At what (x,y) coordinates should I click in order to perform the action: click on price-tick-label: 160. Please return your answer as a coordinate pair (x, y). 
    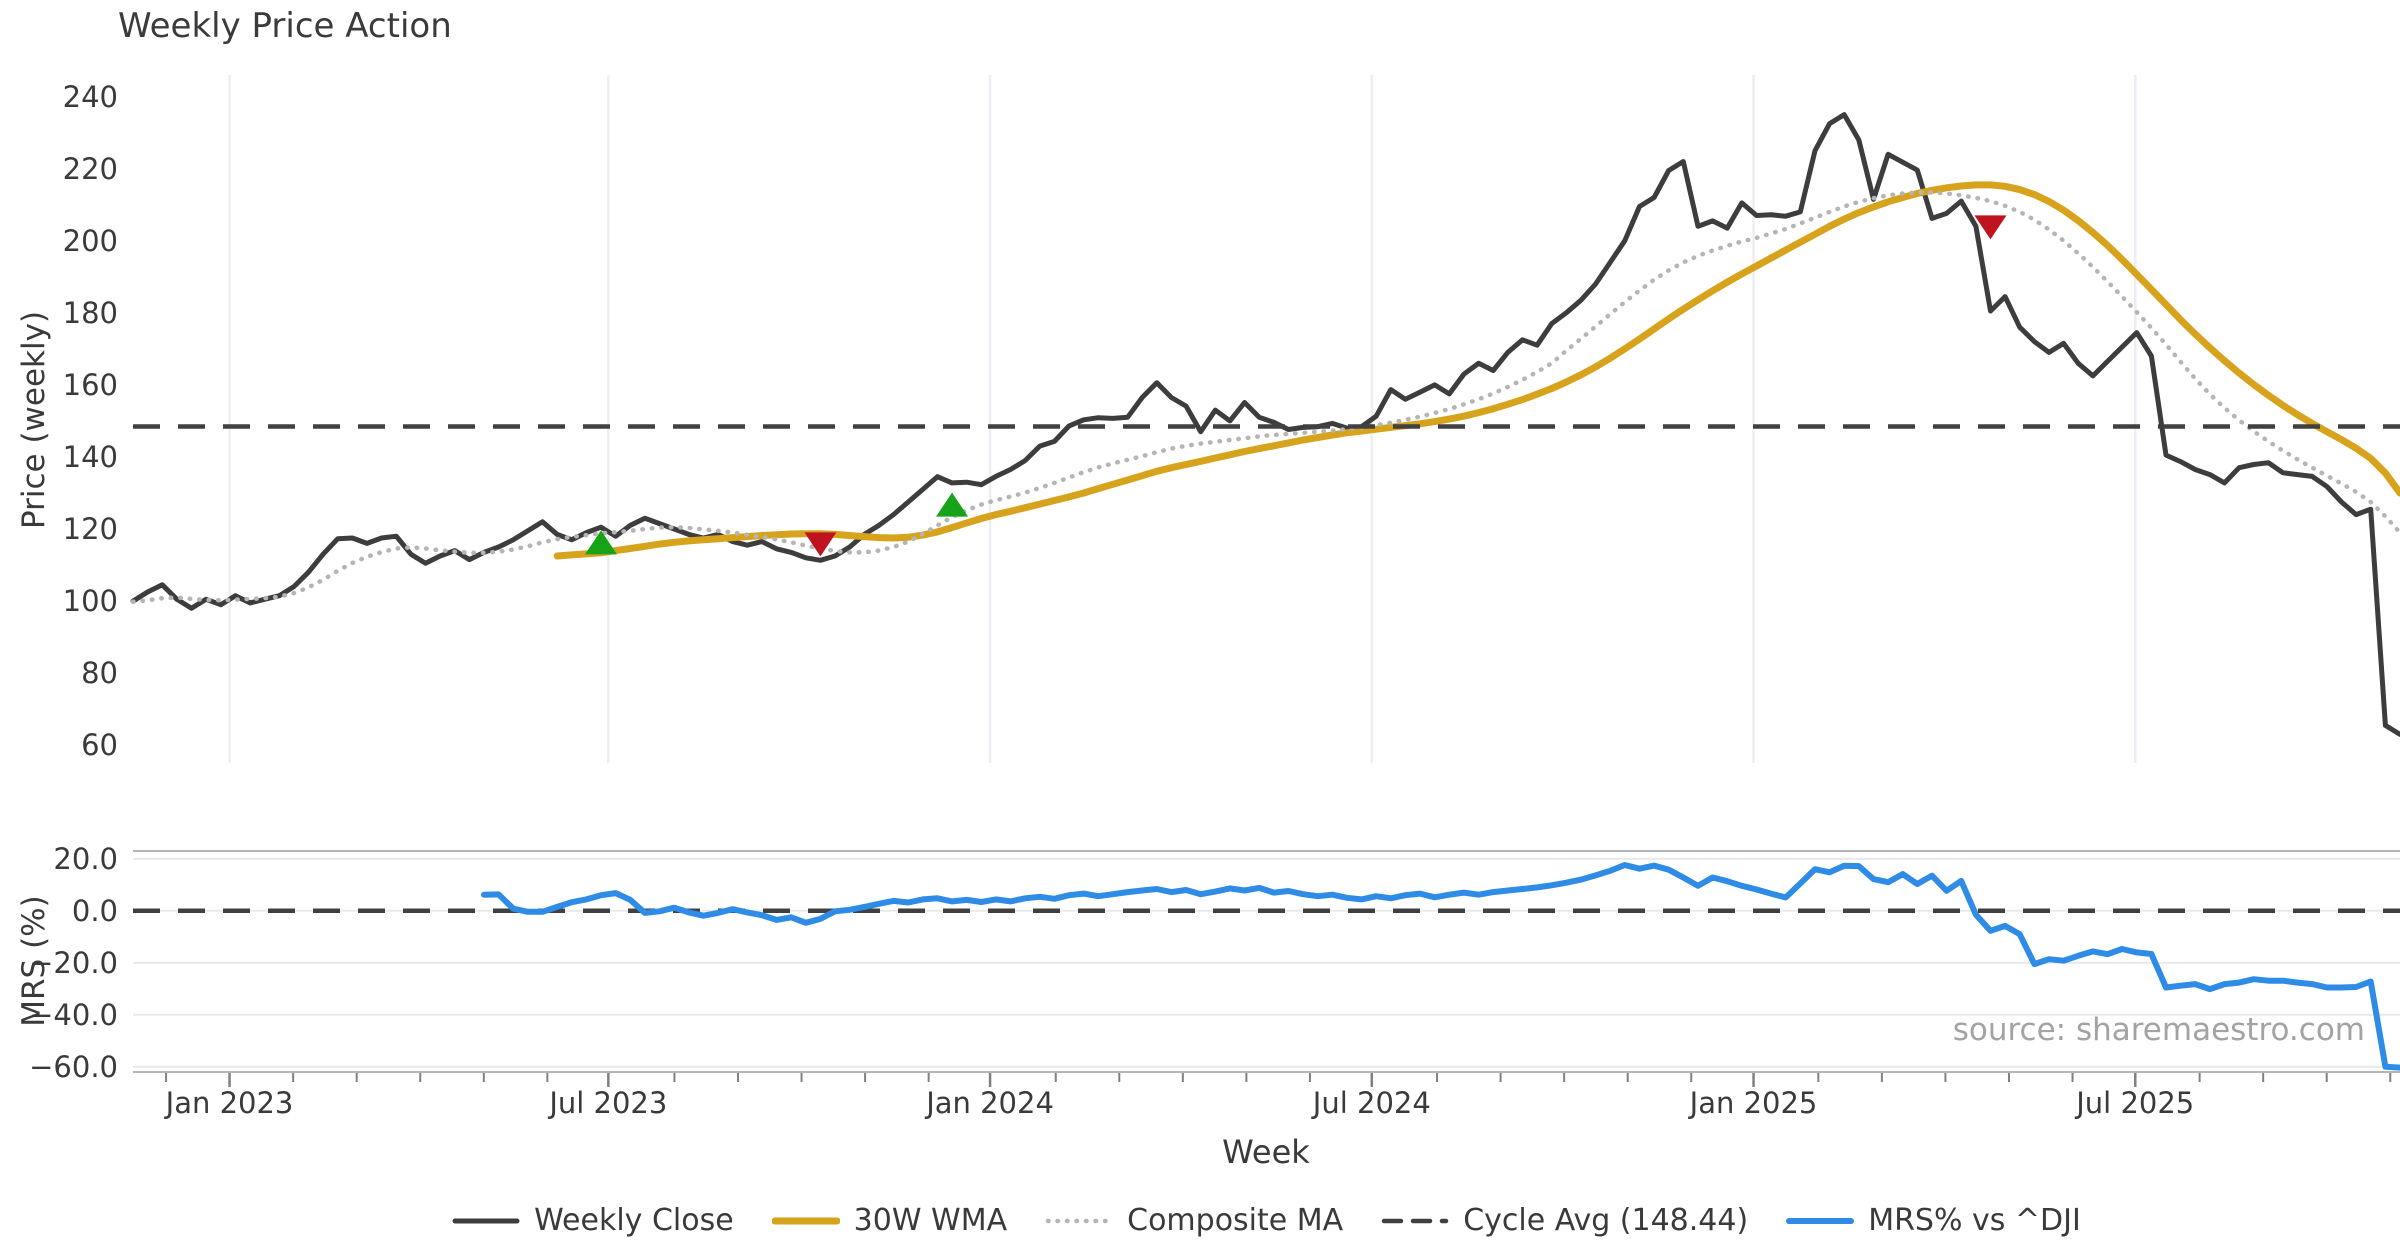
    Looking at the image, I should click on (90, 384).